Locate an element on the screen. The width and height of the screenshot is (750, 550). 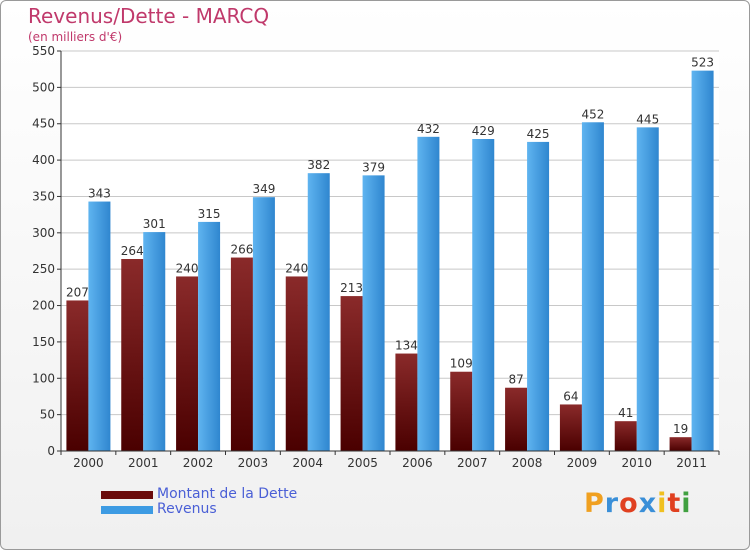
data-label: 349 is located at coordinates (263, 189).